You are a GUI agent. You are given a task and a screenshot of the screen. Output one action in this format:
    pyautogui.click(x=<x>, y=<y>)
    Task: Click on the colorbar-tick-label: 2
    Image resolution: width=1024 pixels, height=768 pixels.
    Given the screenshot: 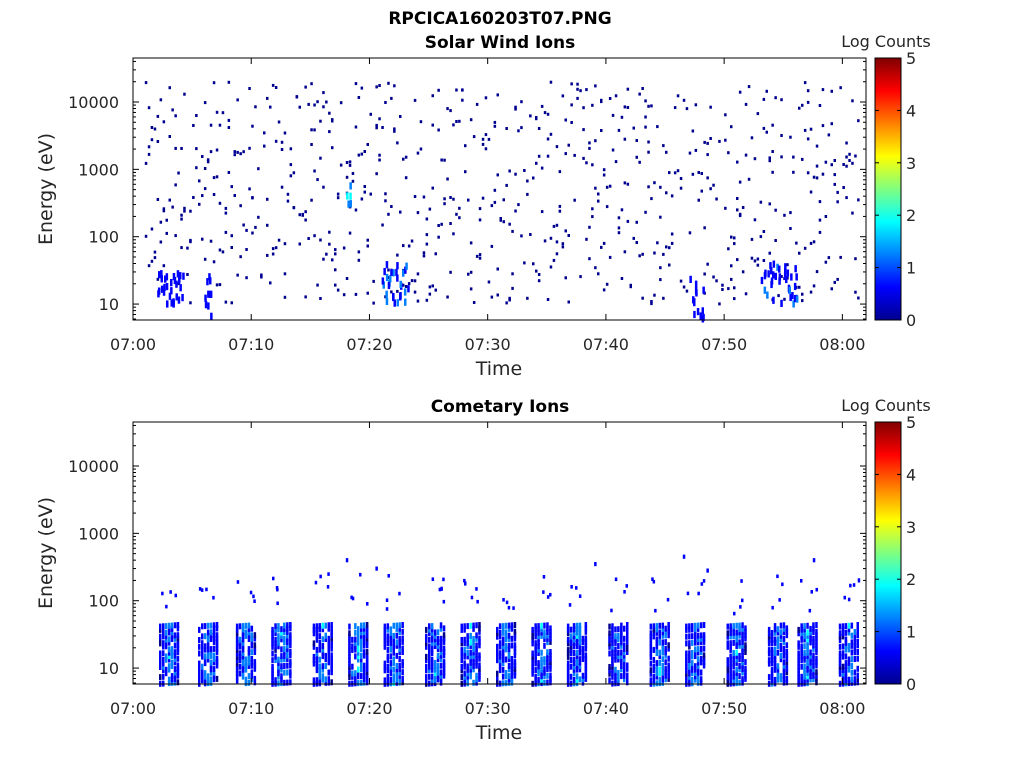 What is the action you would take?
    pyautogui.click(x=911, y=579)
    